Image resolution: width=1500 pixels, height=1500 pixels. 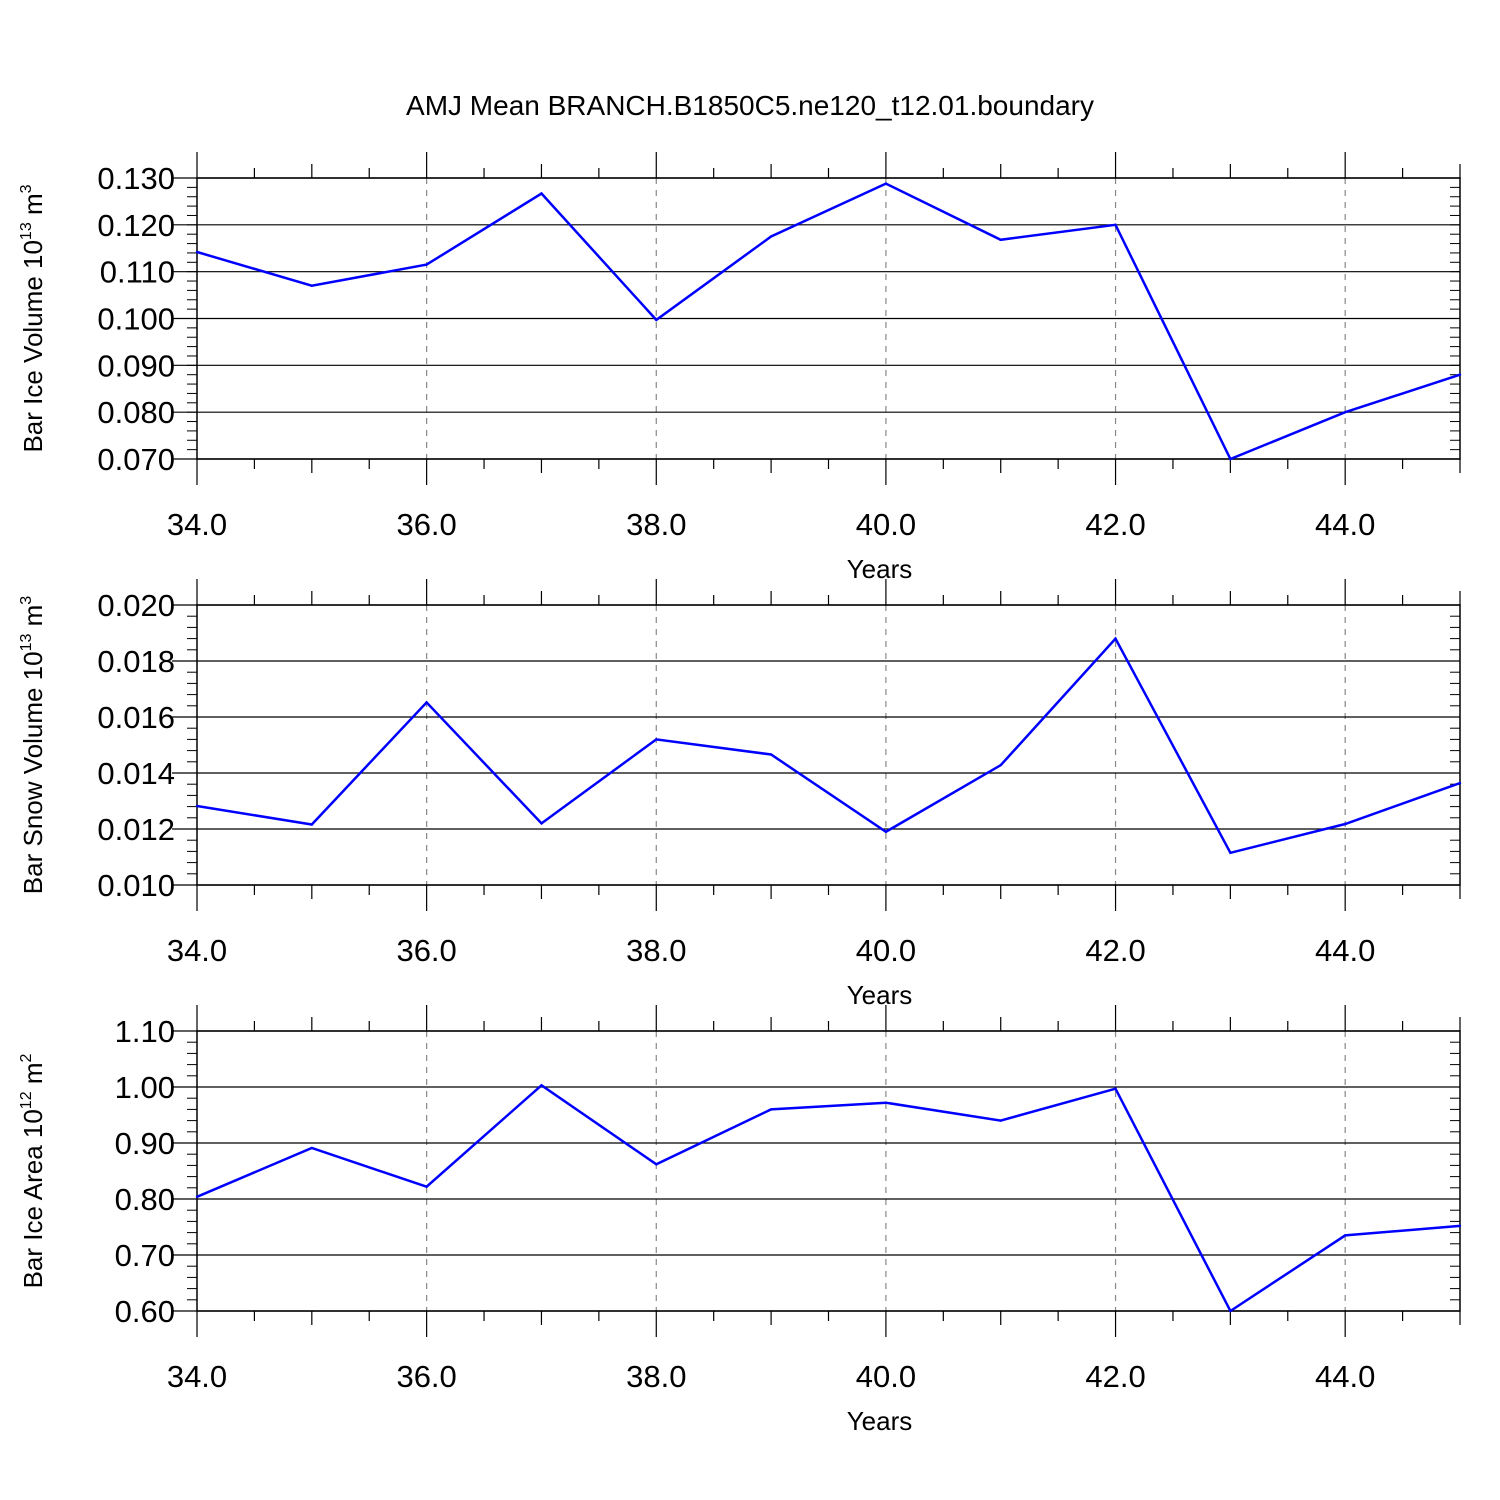 I want to click on y-tick-label: 0.012, so click(x=136, y=829).